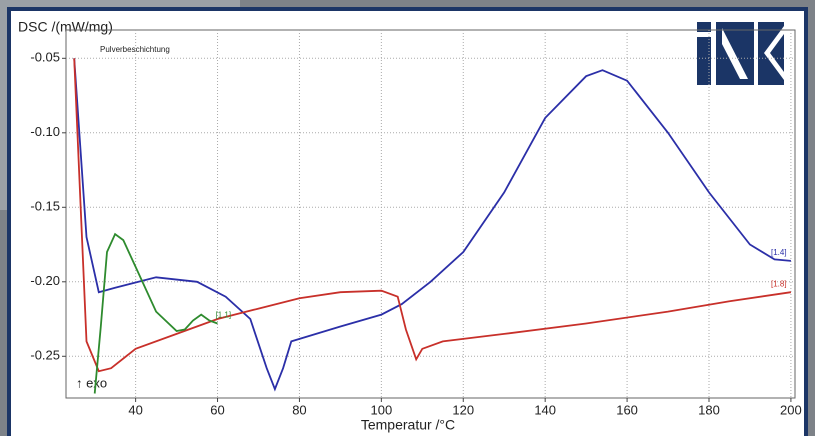 The image size is (815, 436). Describe the element at coordinates (779, 283) in the screenshot. I see `series-label: [1.8]` at that location.